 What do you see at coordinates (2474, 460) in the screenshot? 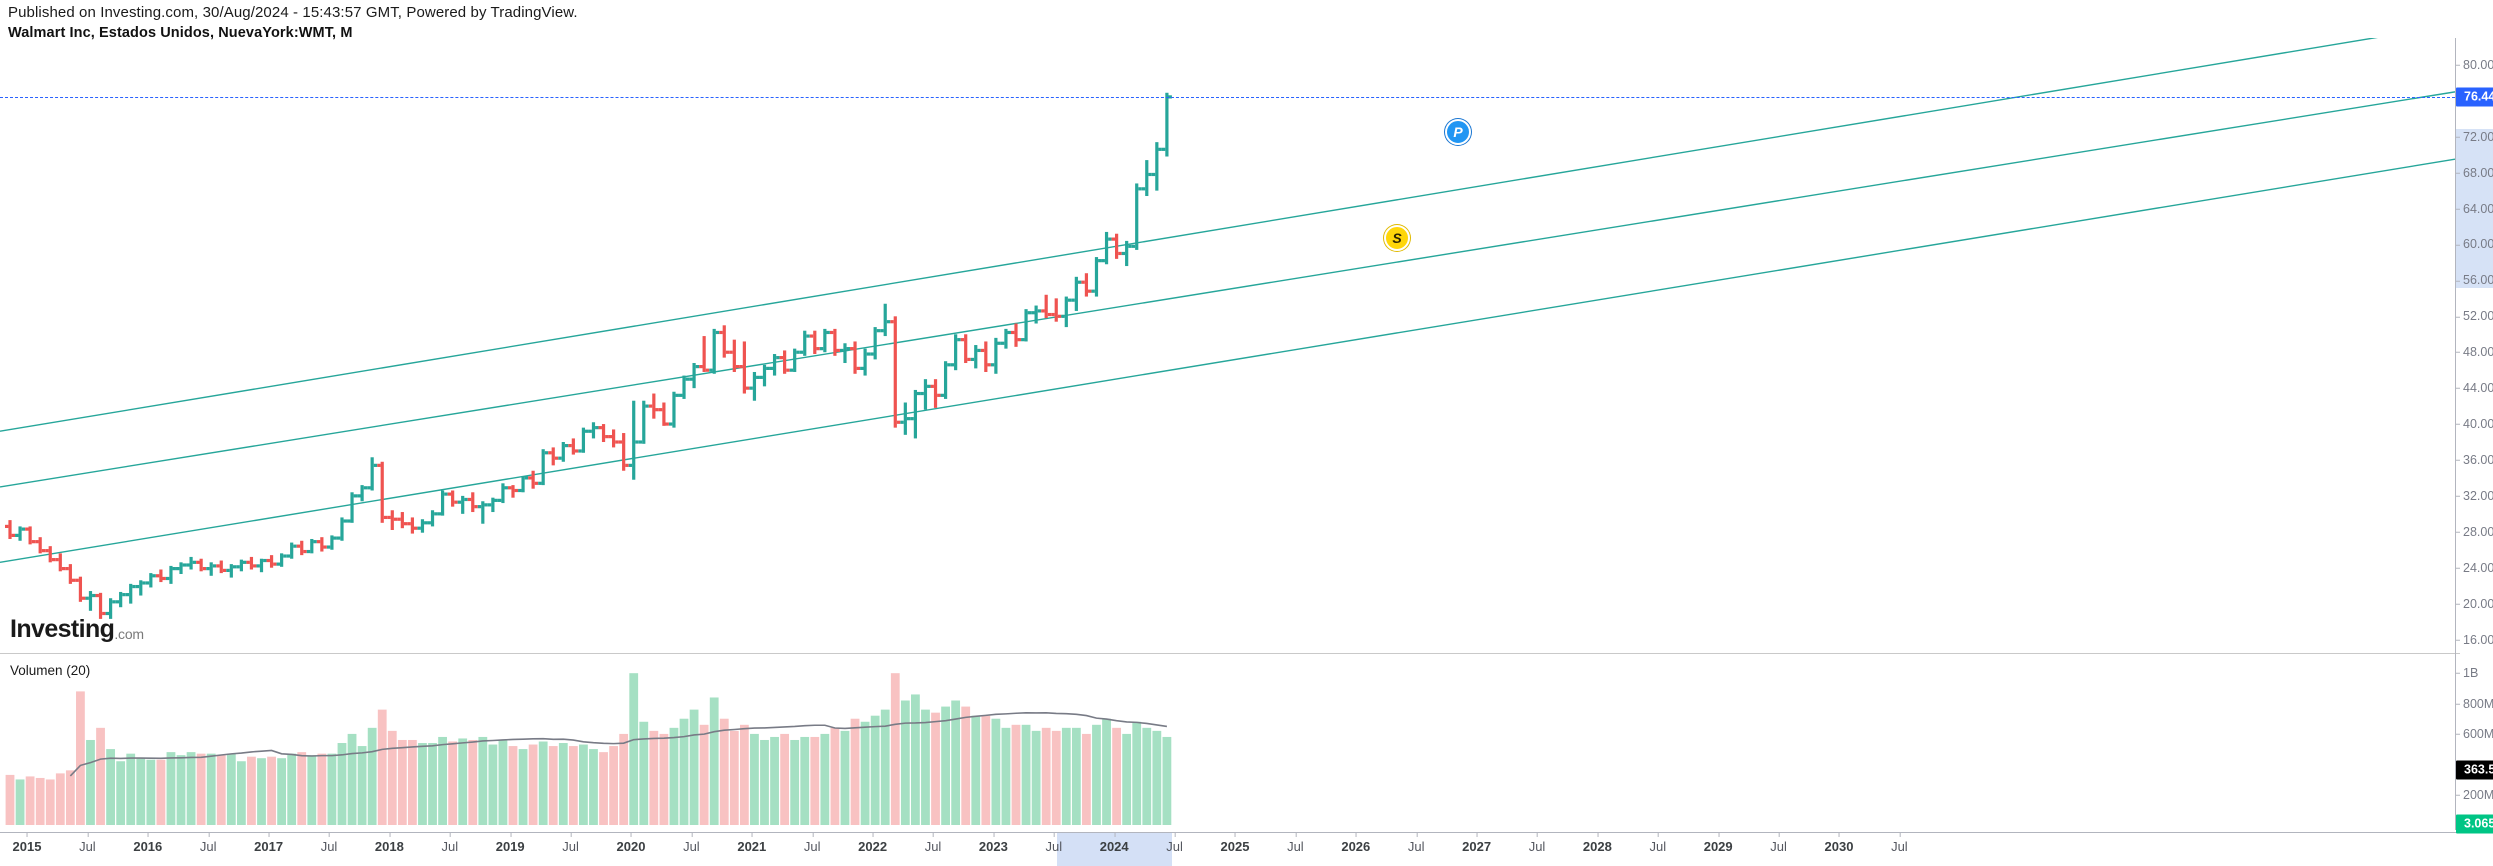
I see `price-tick: 36.00` at bounding box center [2474, 460].